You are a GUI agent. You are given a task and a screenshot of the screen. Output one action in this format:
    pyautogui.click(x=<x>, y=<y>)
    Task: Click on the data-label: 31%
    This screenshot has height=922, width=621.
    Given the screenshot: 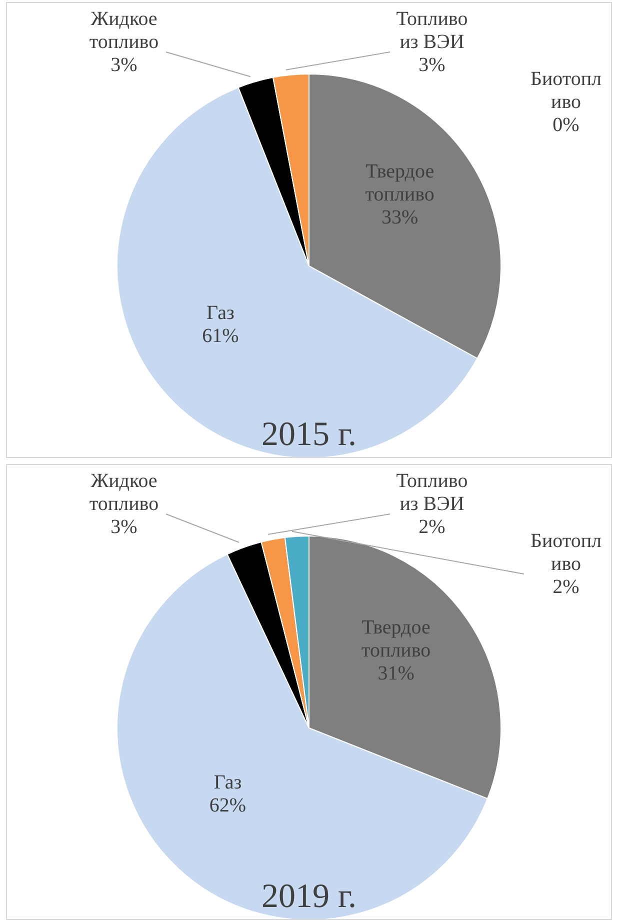 What is the action you would take?
    pyautogui.click(x=396, y=673)
    